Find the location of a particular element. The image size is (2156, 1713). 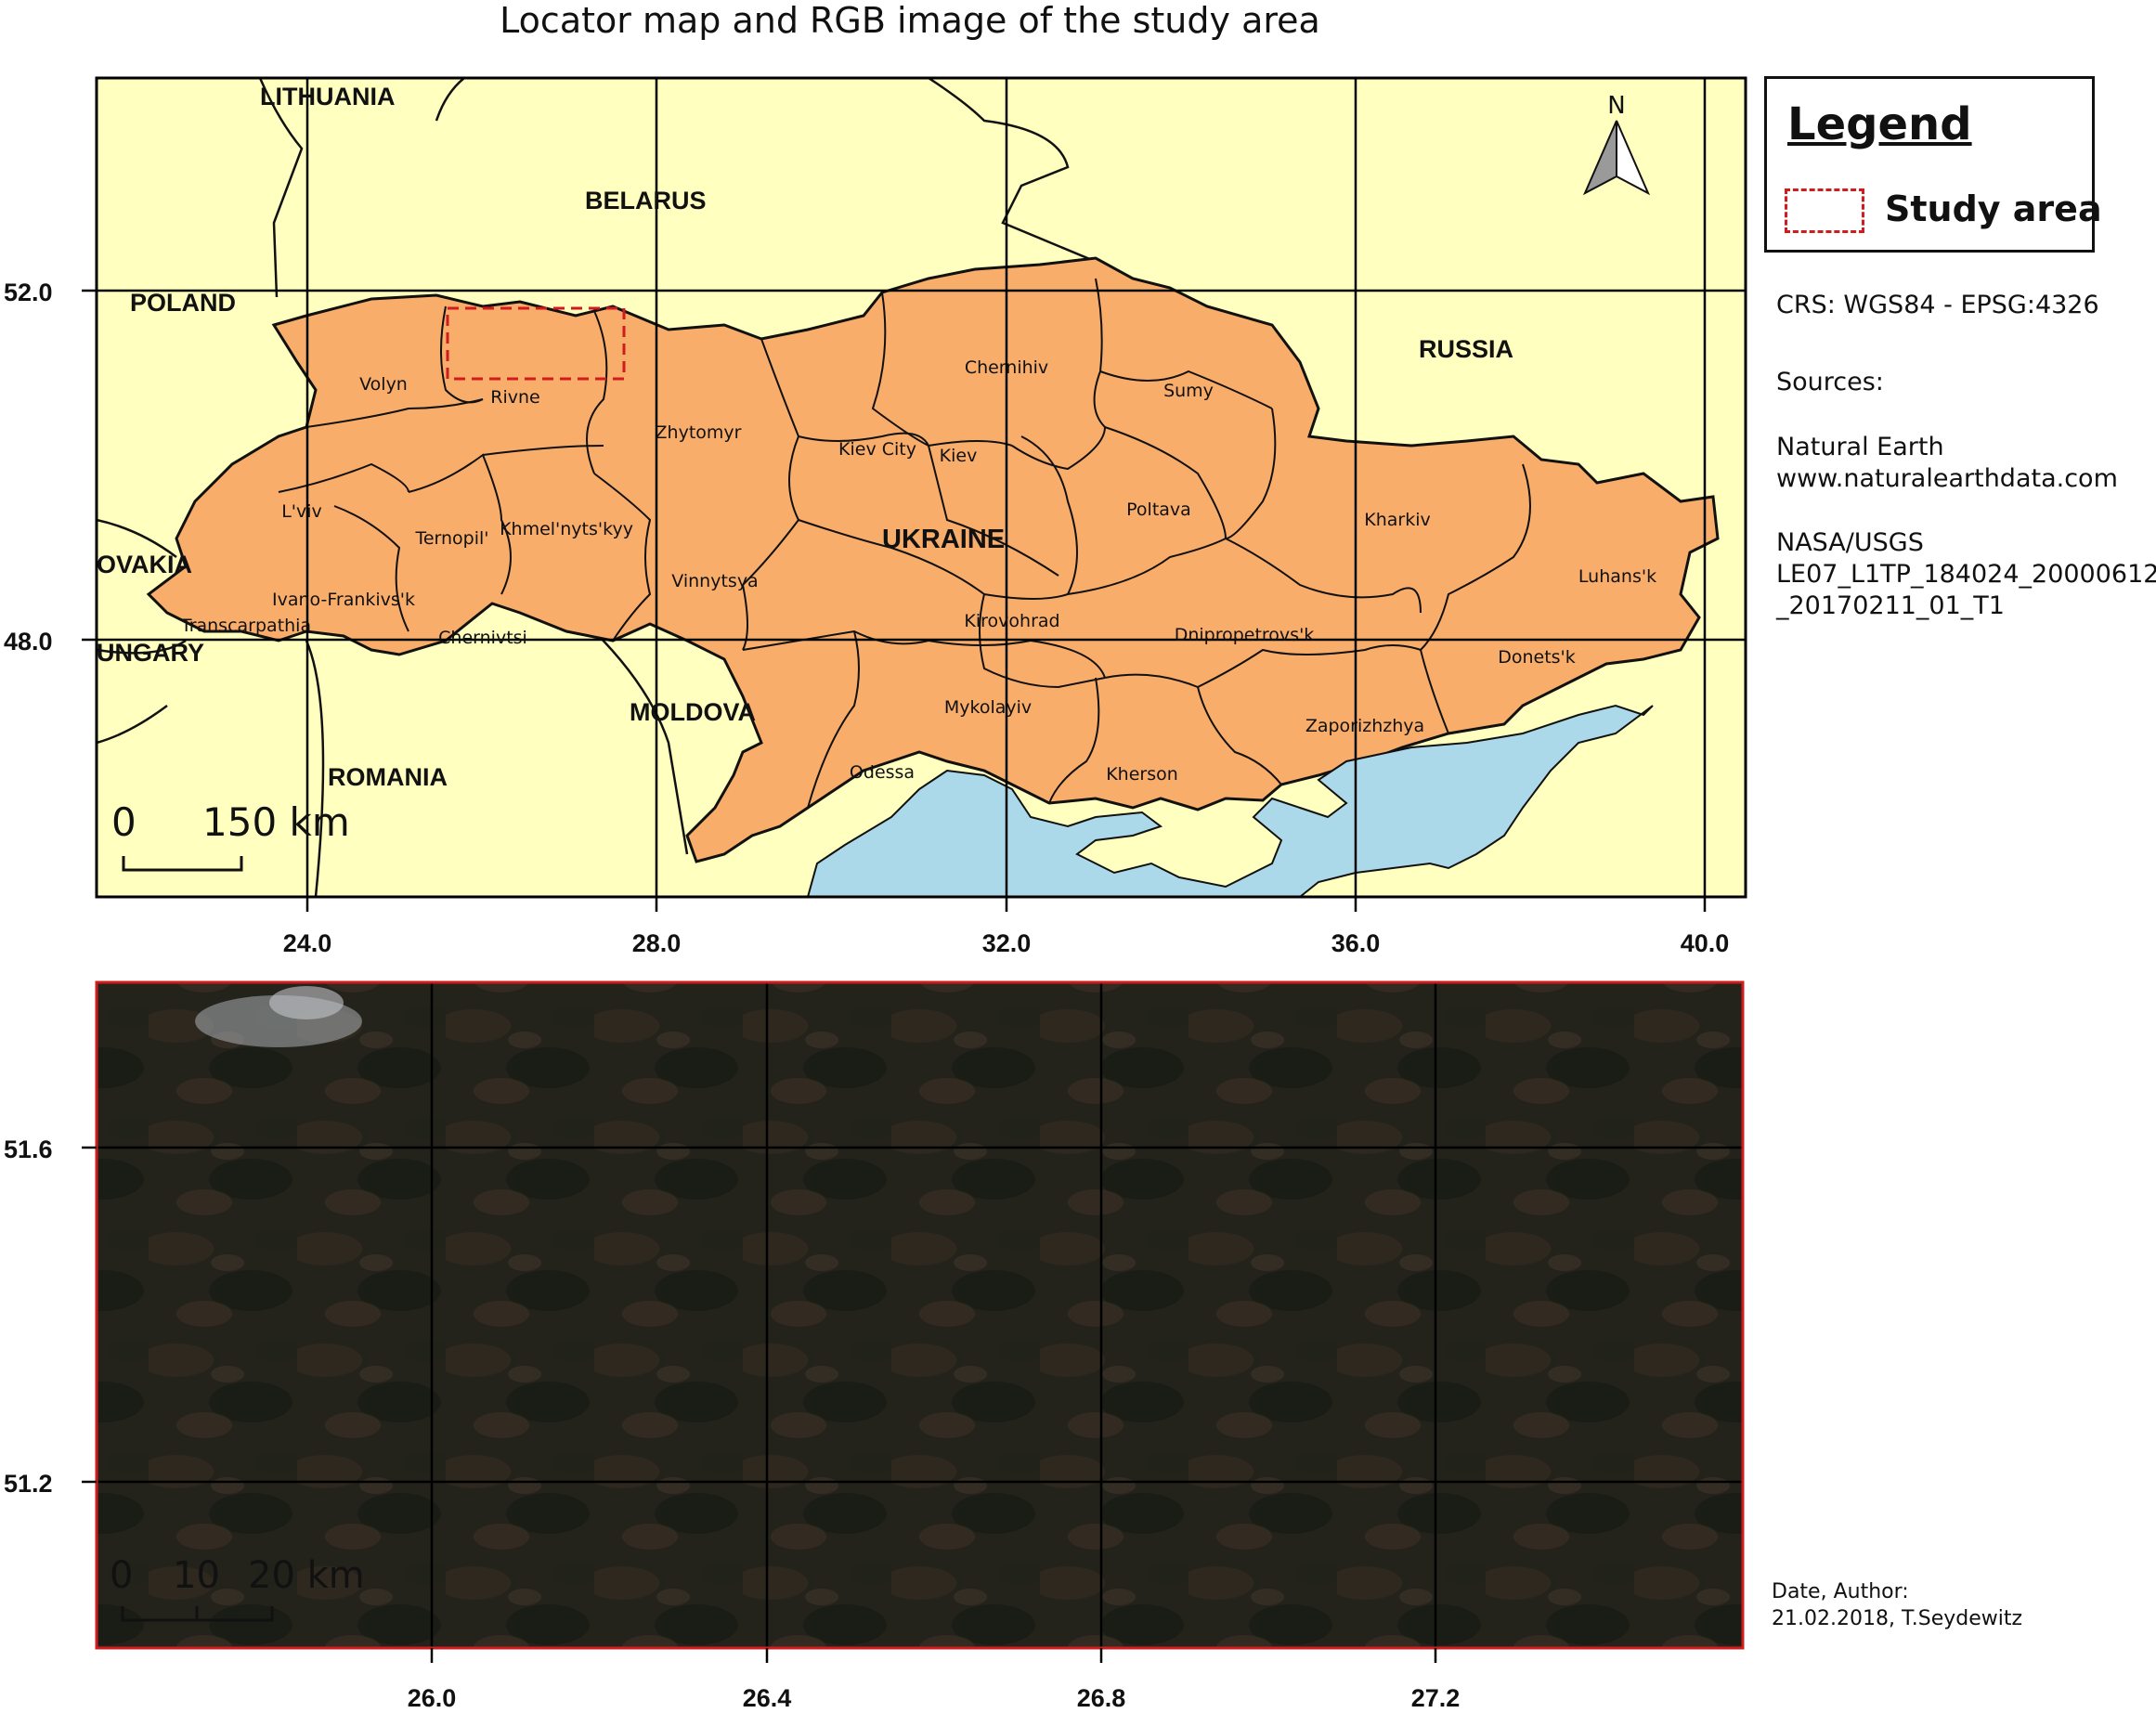

label-russia: RUSSIA is located at coordinates (1466, 349).